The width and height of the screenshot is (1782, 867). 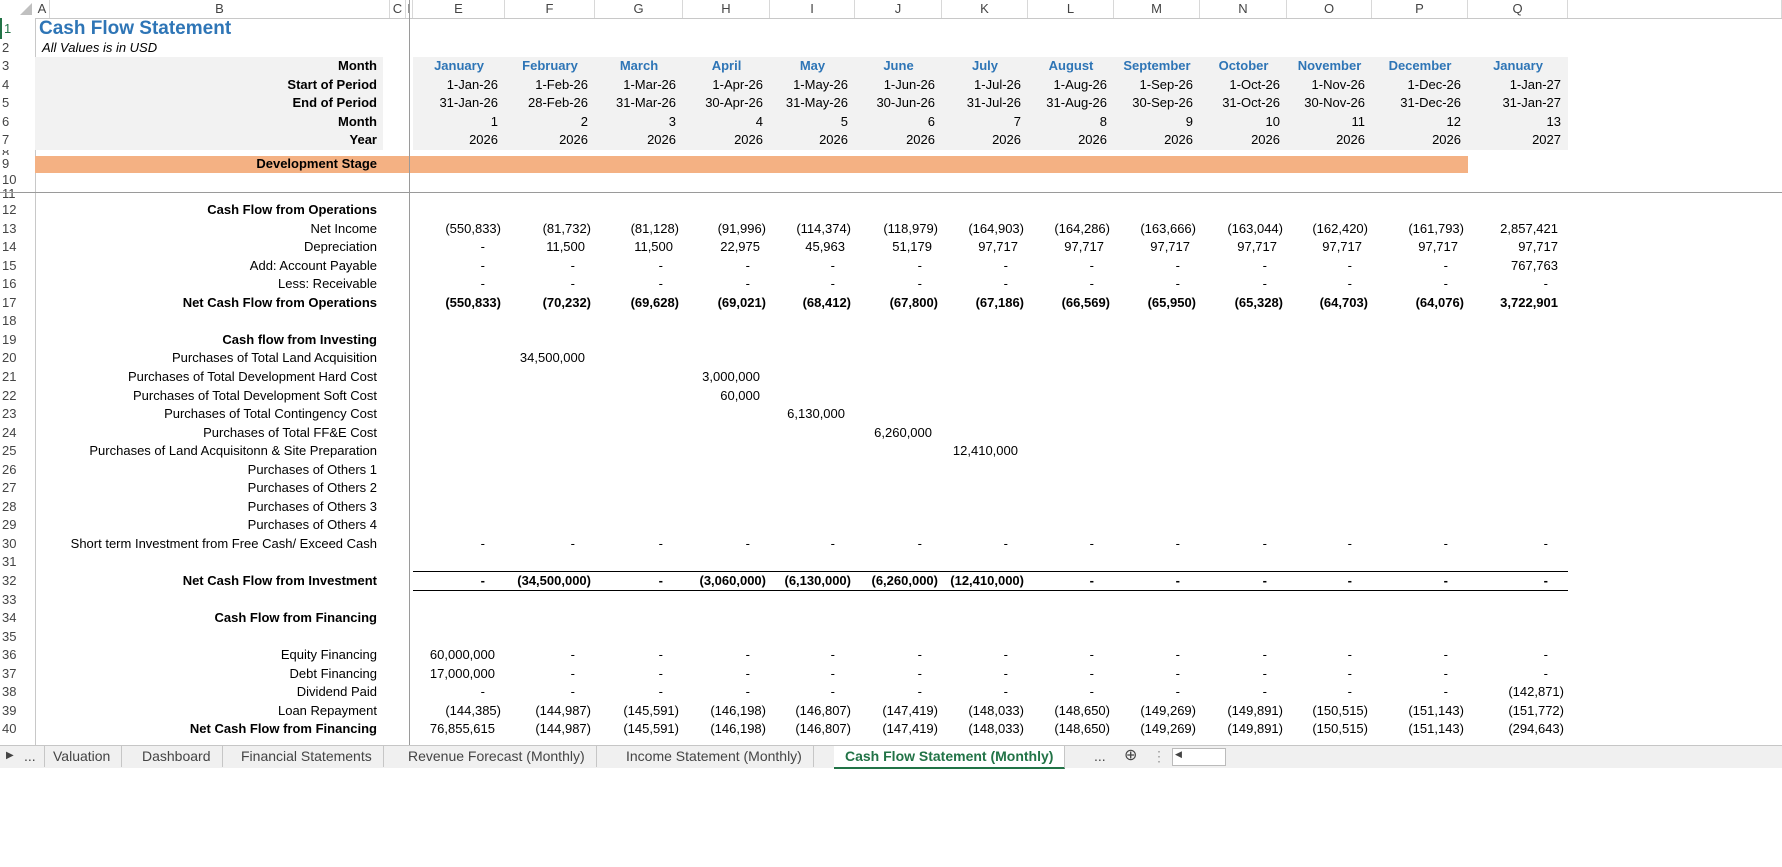 What do you see at coordinates (1168, 710) in the screenshot?
I see `value-cell: (149,269)` at bounding box center [1168, 710].